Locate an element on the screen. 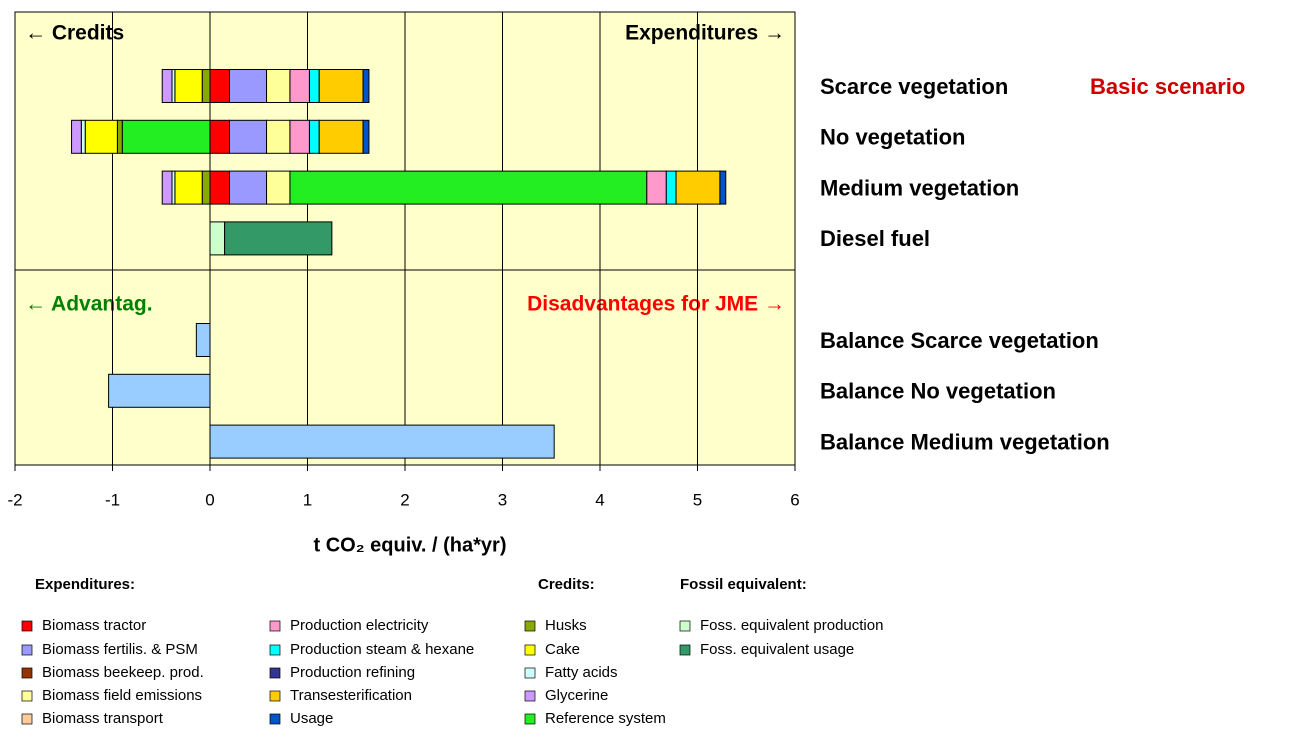  legend-label: Production steam & hexane is located at coordinates (382, 649).